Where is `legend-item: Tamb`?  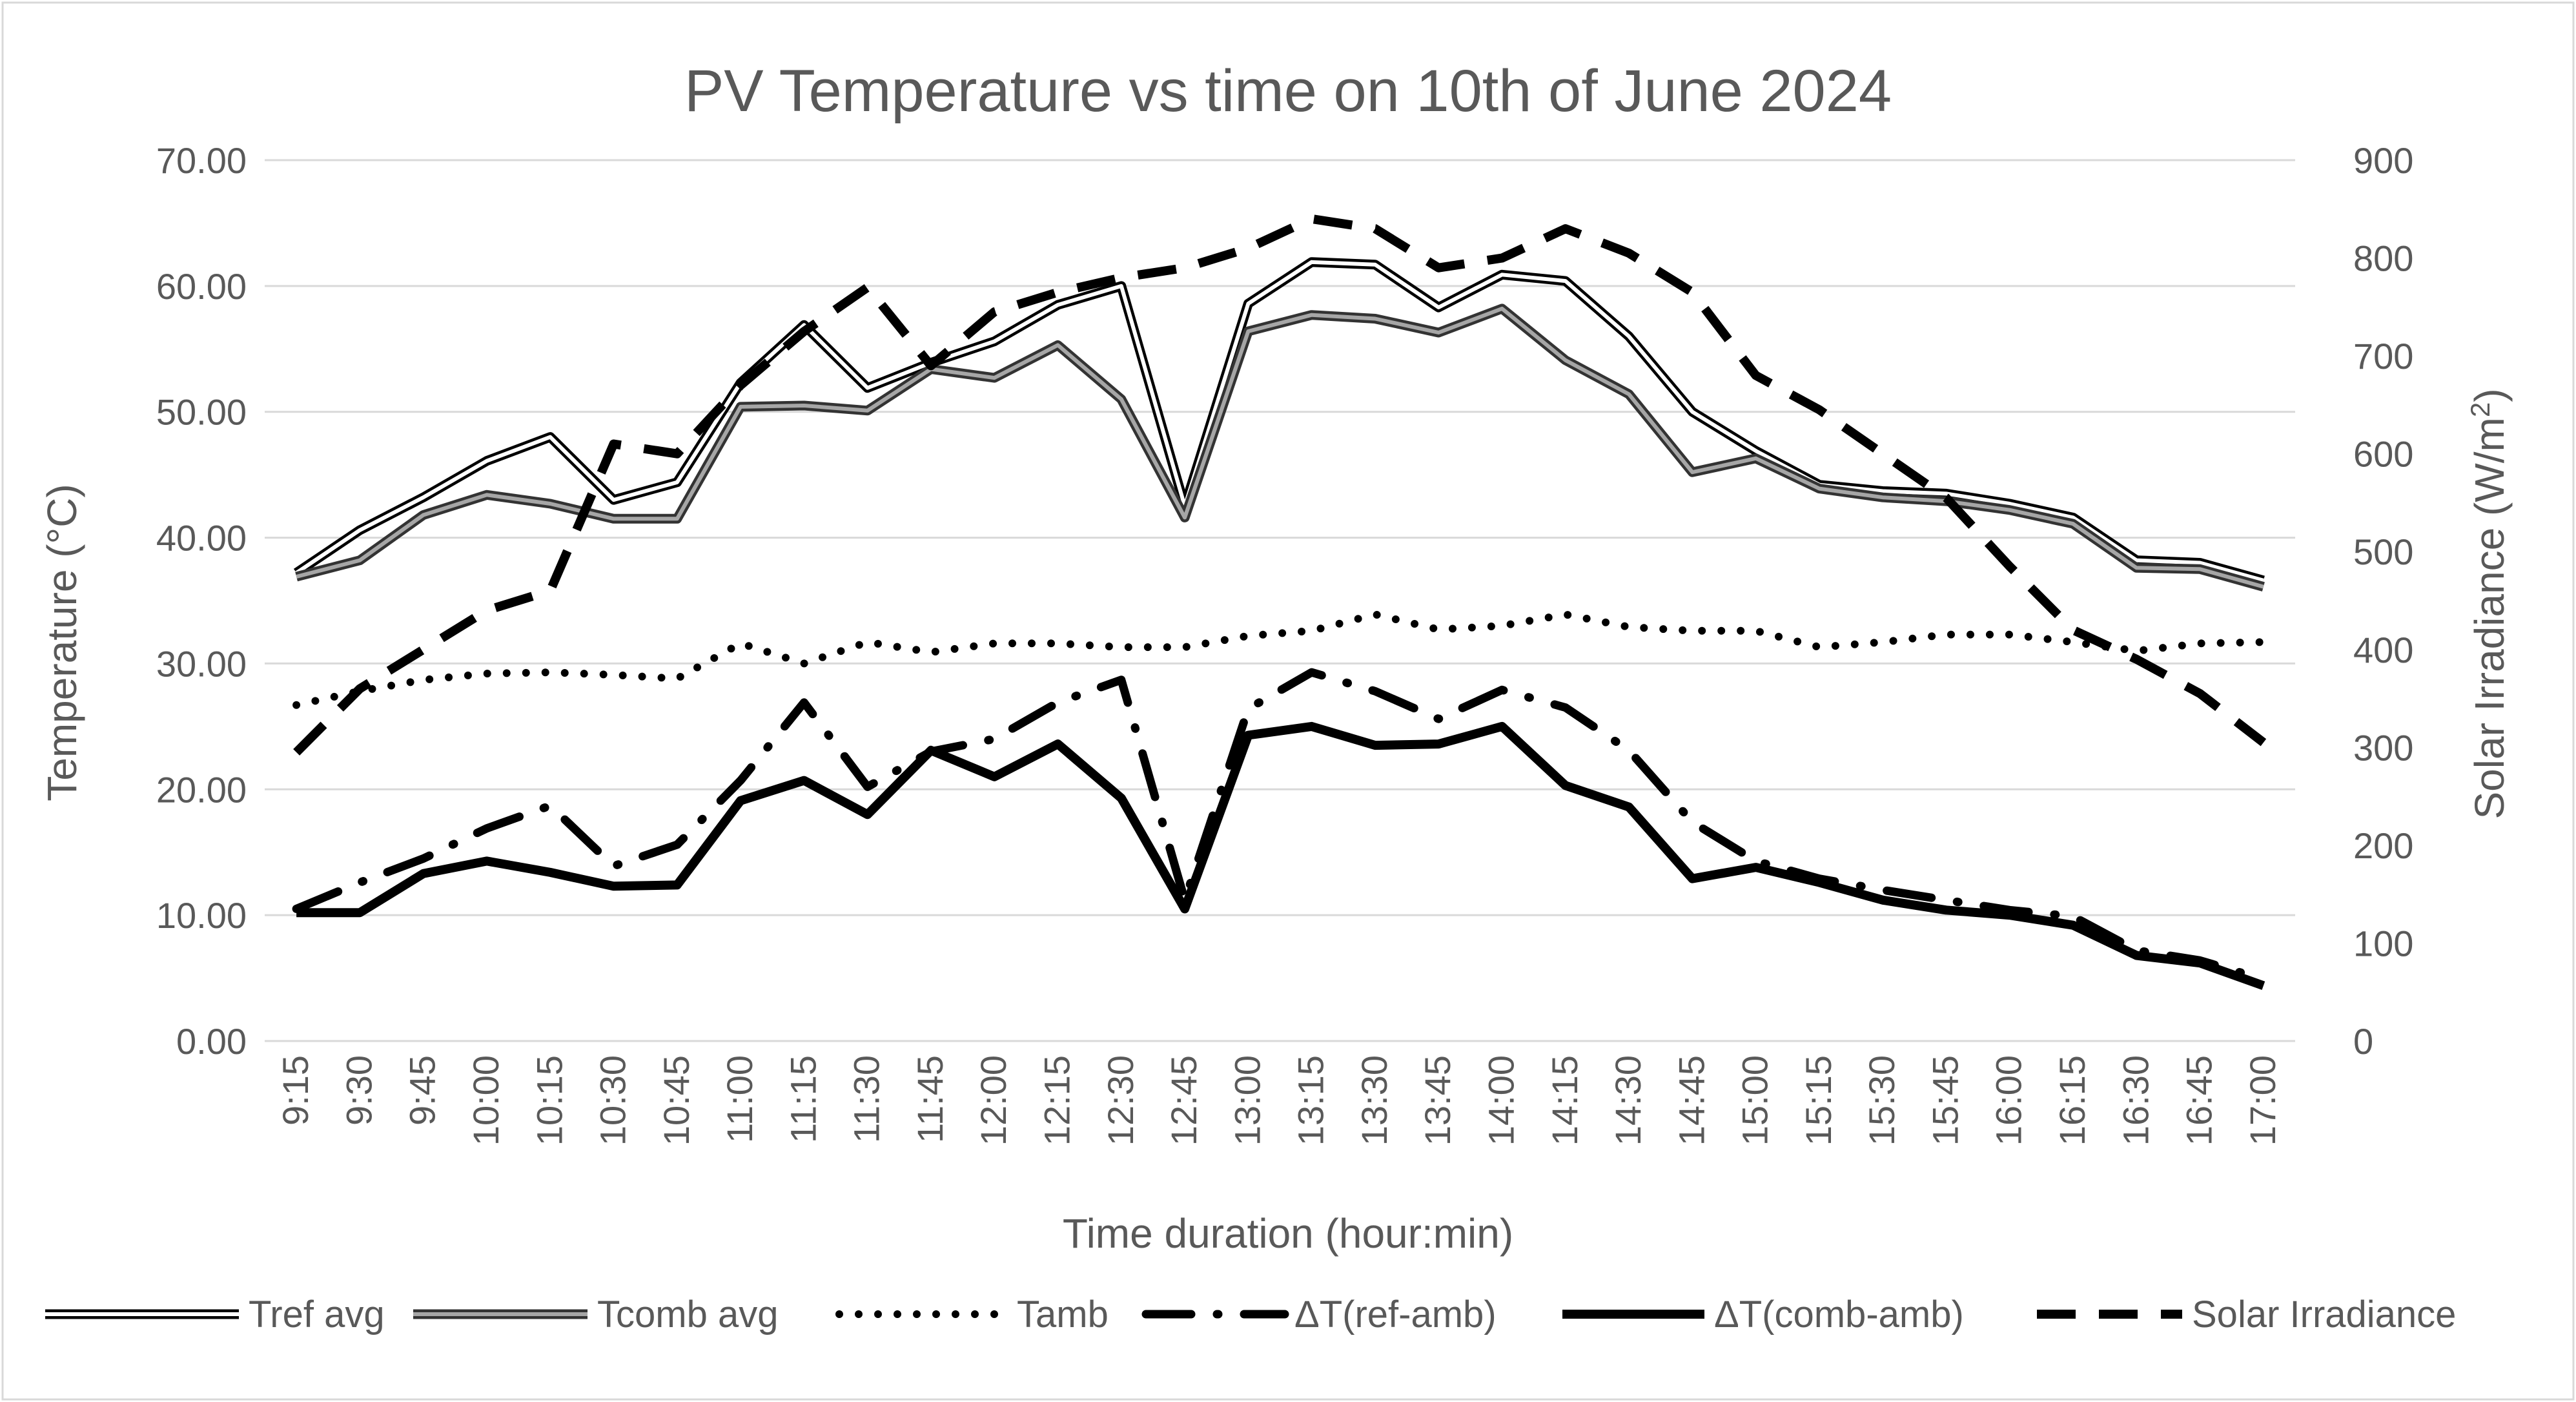 legend-item: Tamb is located at coordinates (972, 1314).